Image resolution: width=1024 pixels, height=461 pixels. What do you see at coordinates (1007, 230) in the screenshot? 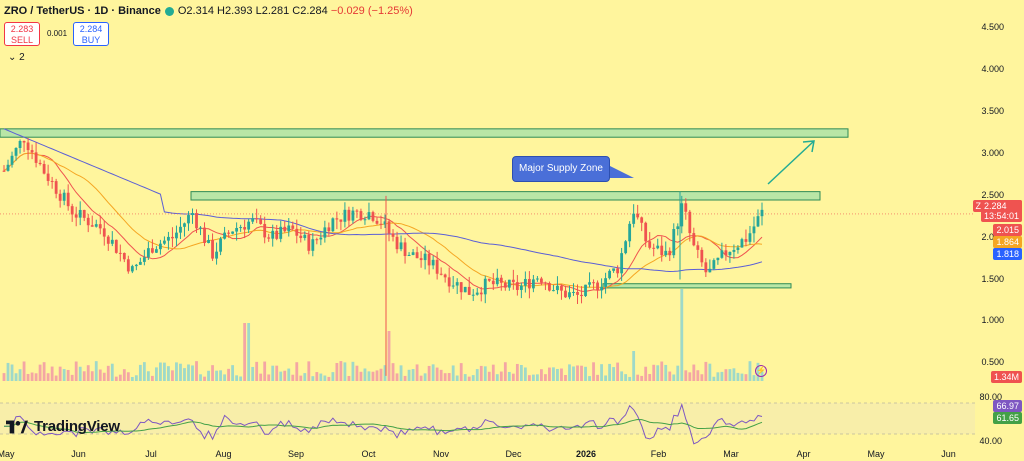
I see `ma-fast-tag: 2.015` at bounding box center [1007, 230].